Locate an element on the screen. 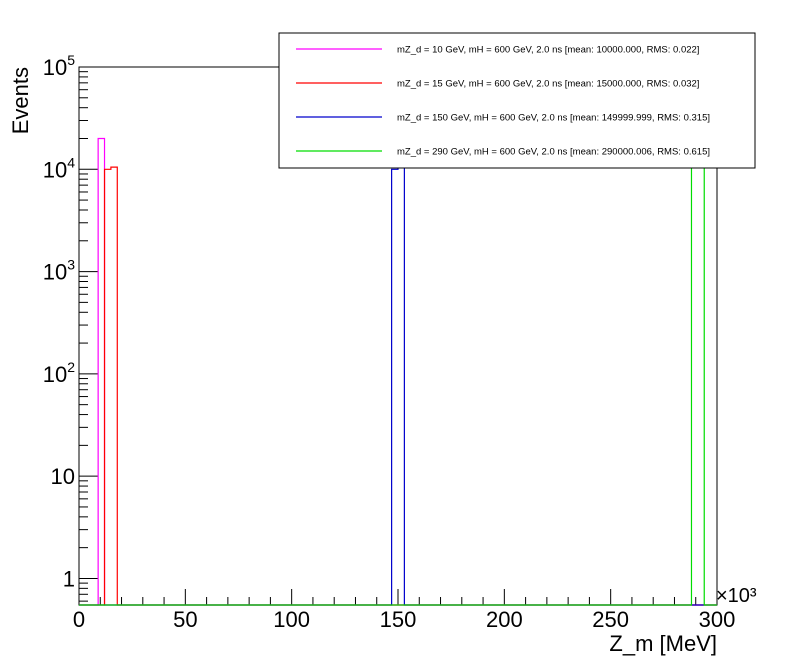 This screenshot has height=672, width=796. y-tick-label: 1 is located at coordinates (69, 578).